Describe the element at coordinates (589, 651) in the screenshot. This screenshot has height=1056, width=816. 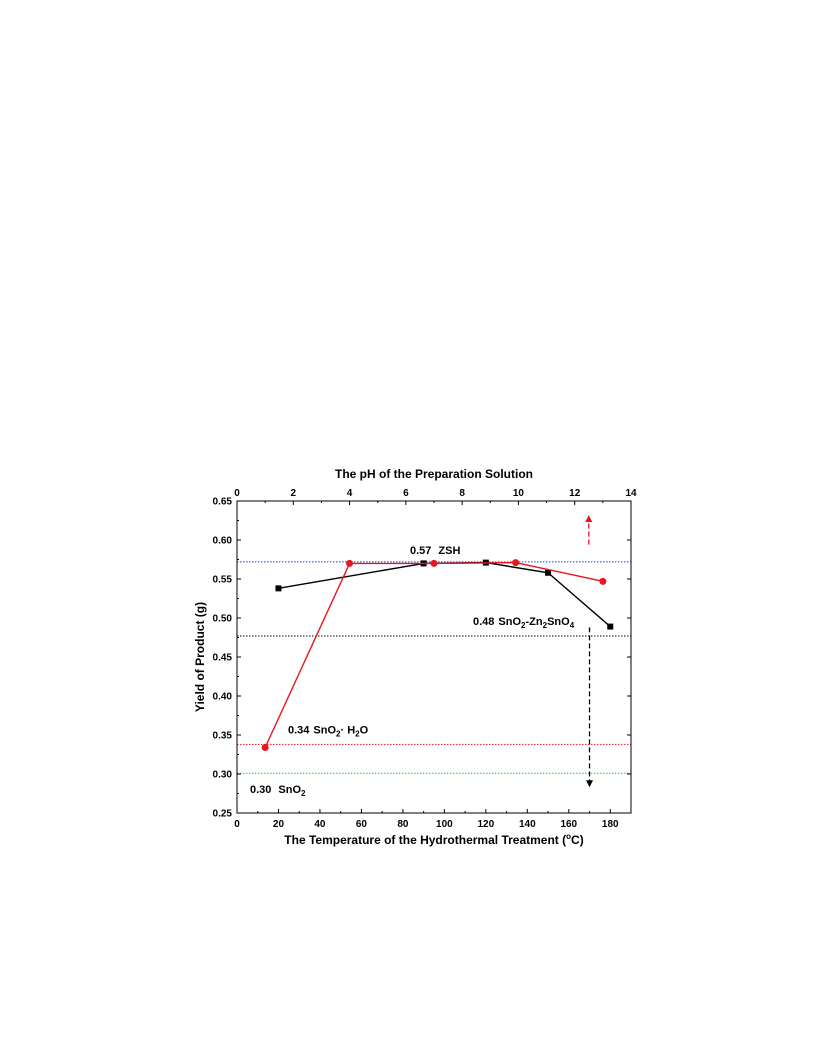
I see `arrows` at that location.